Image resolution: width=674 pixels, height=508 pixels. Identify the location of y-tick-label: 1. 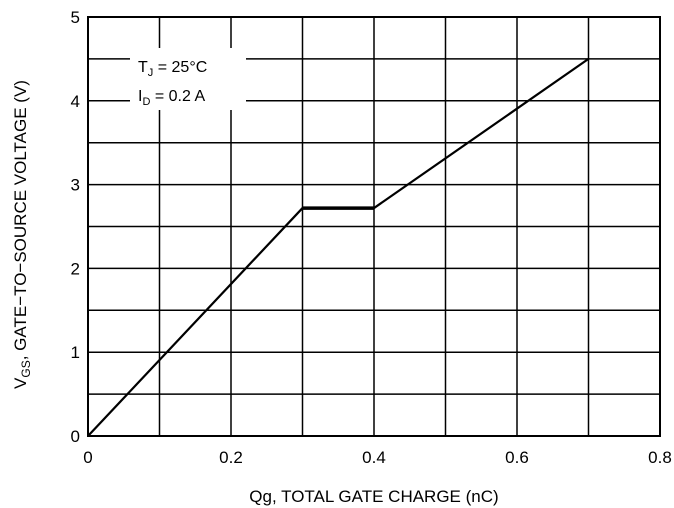
(75, 352).